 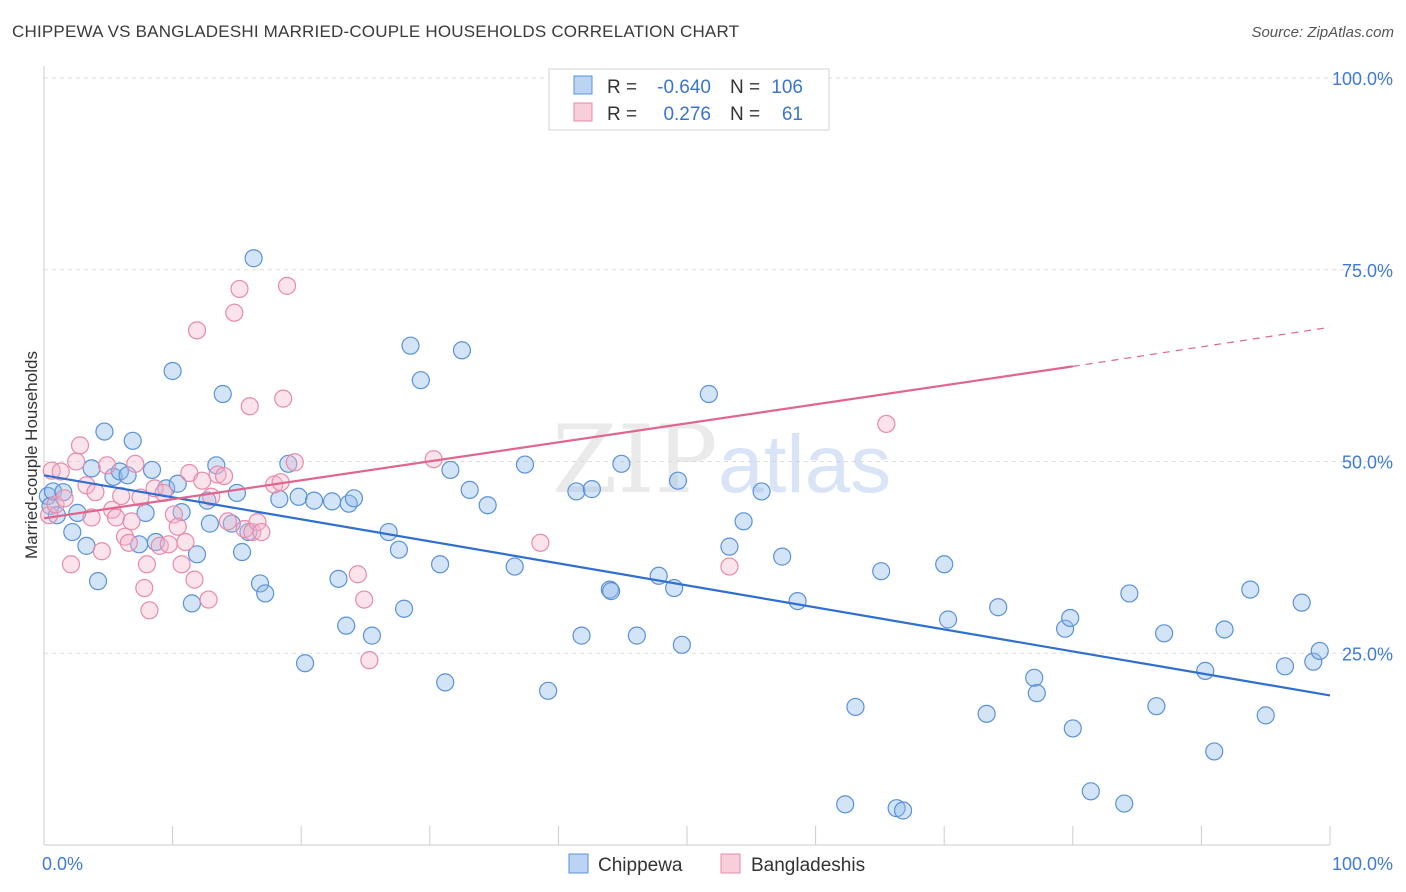 What do you see at coordinates (583, 112) in the screenshot?
I see `legend-swatch-bangladeshis` at bounding box center [583, 112].